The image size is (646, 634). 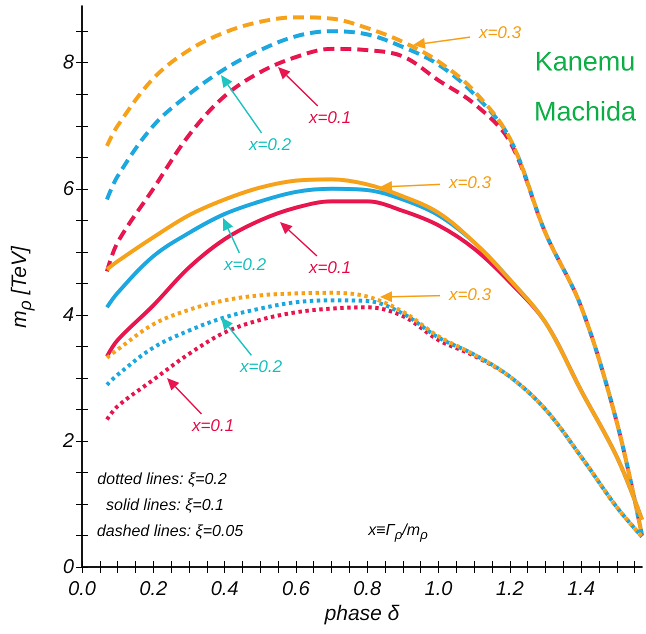 I want to click on x-tick-label: 0.8, so click(x=367, y=589).